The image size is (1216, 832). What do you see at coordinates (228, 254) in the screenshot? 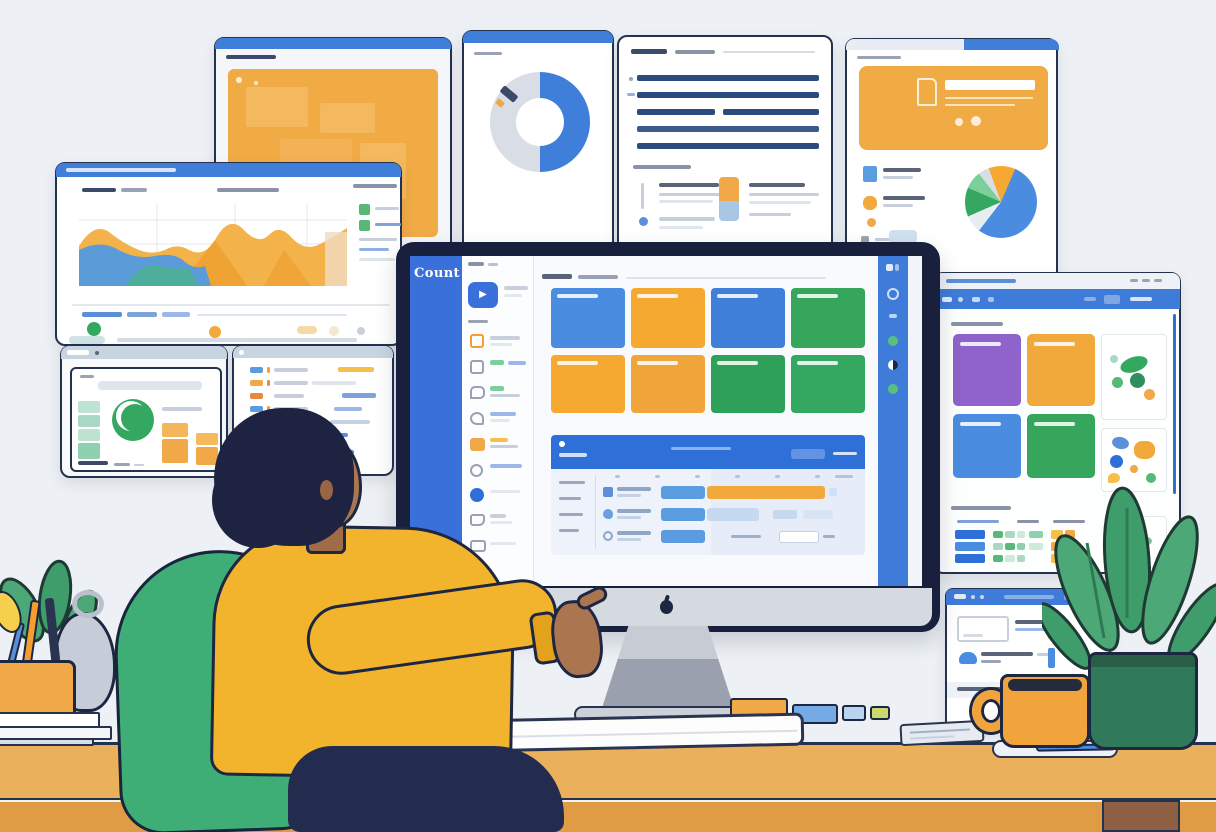
I see `panel-areachart-window` at bounding box center [228, 254].